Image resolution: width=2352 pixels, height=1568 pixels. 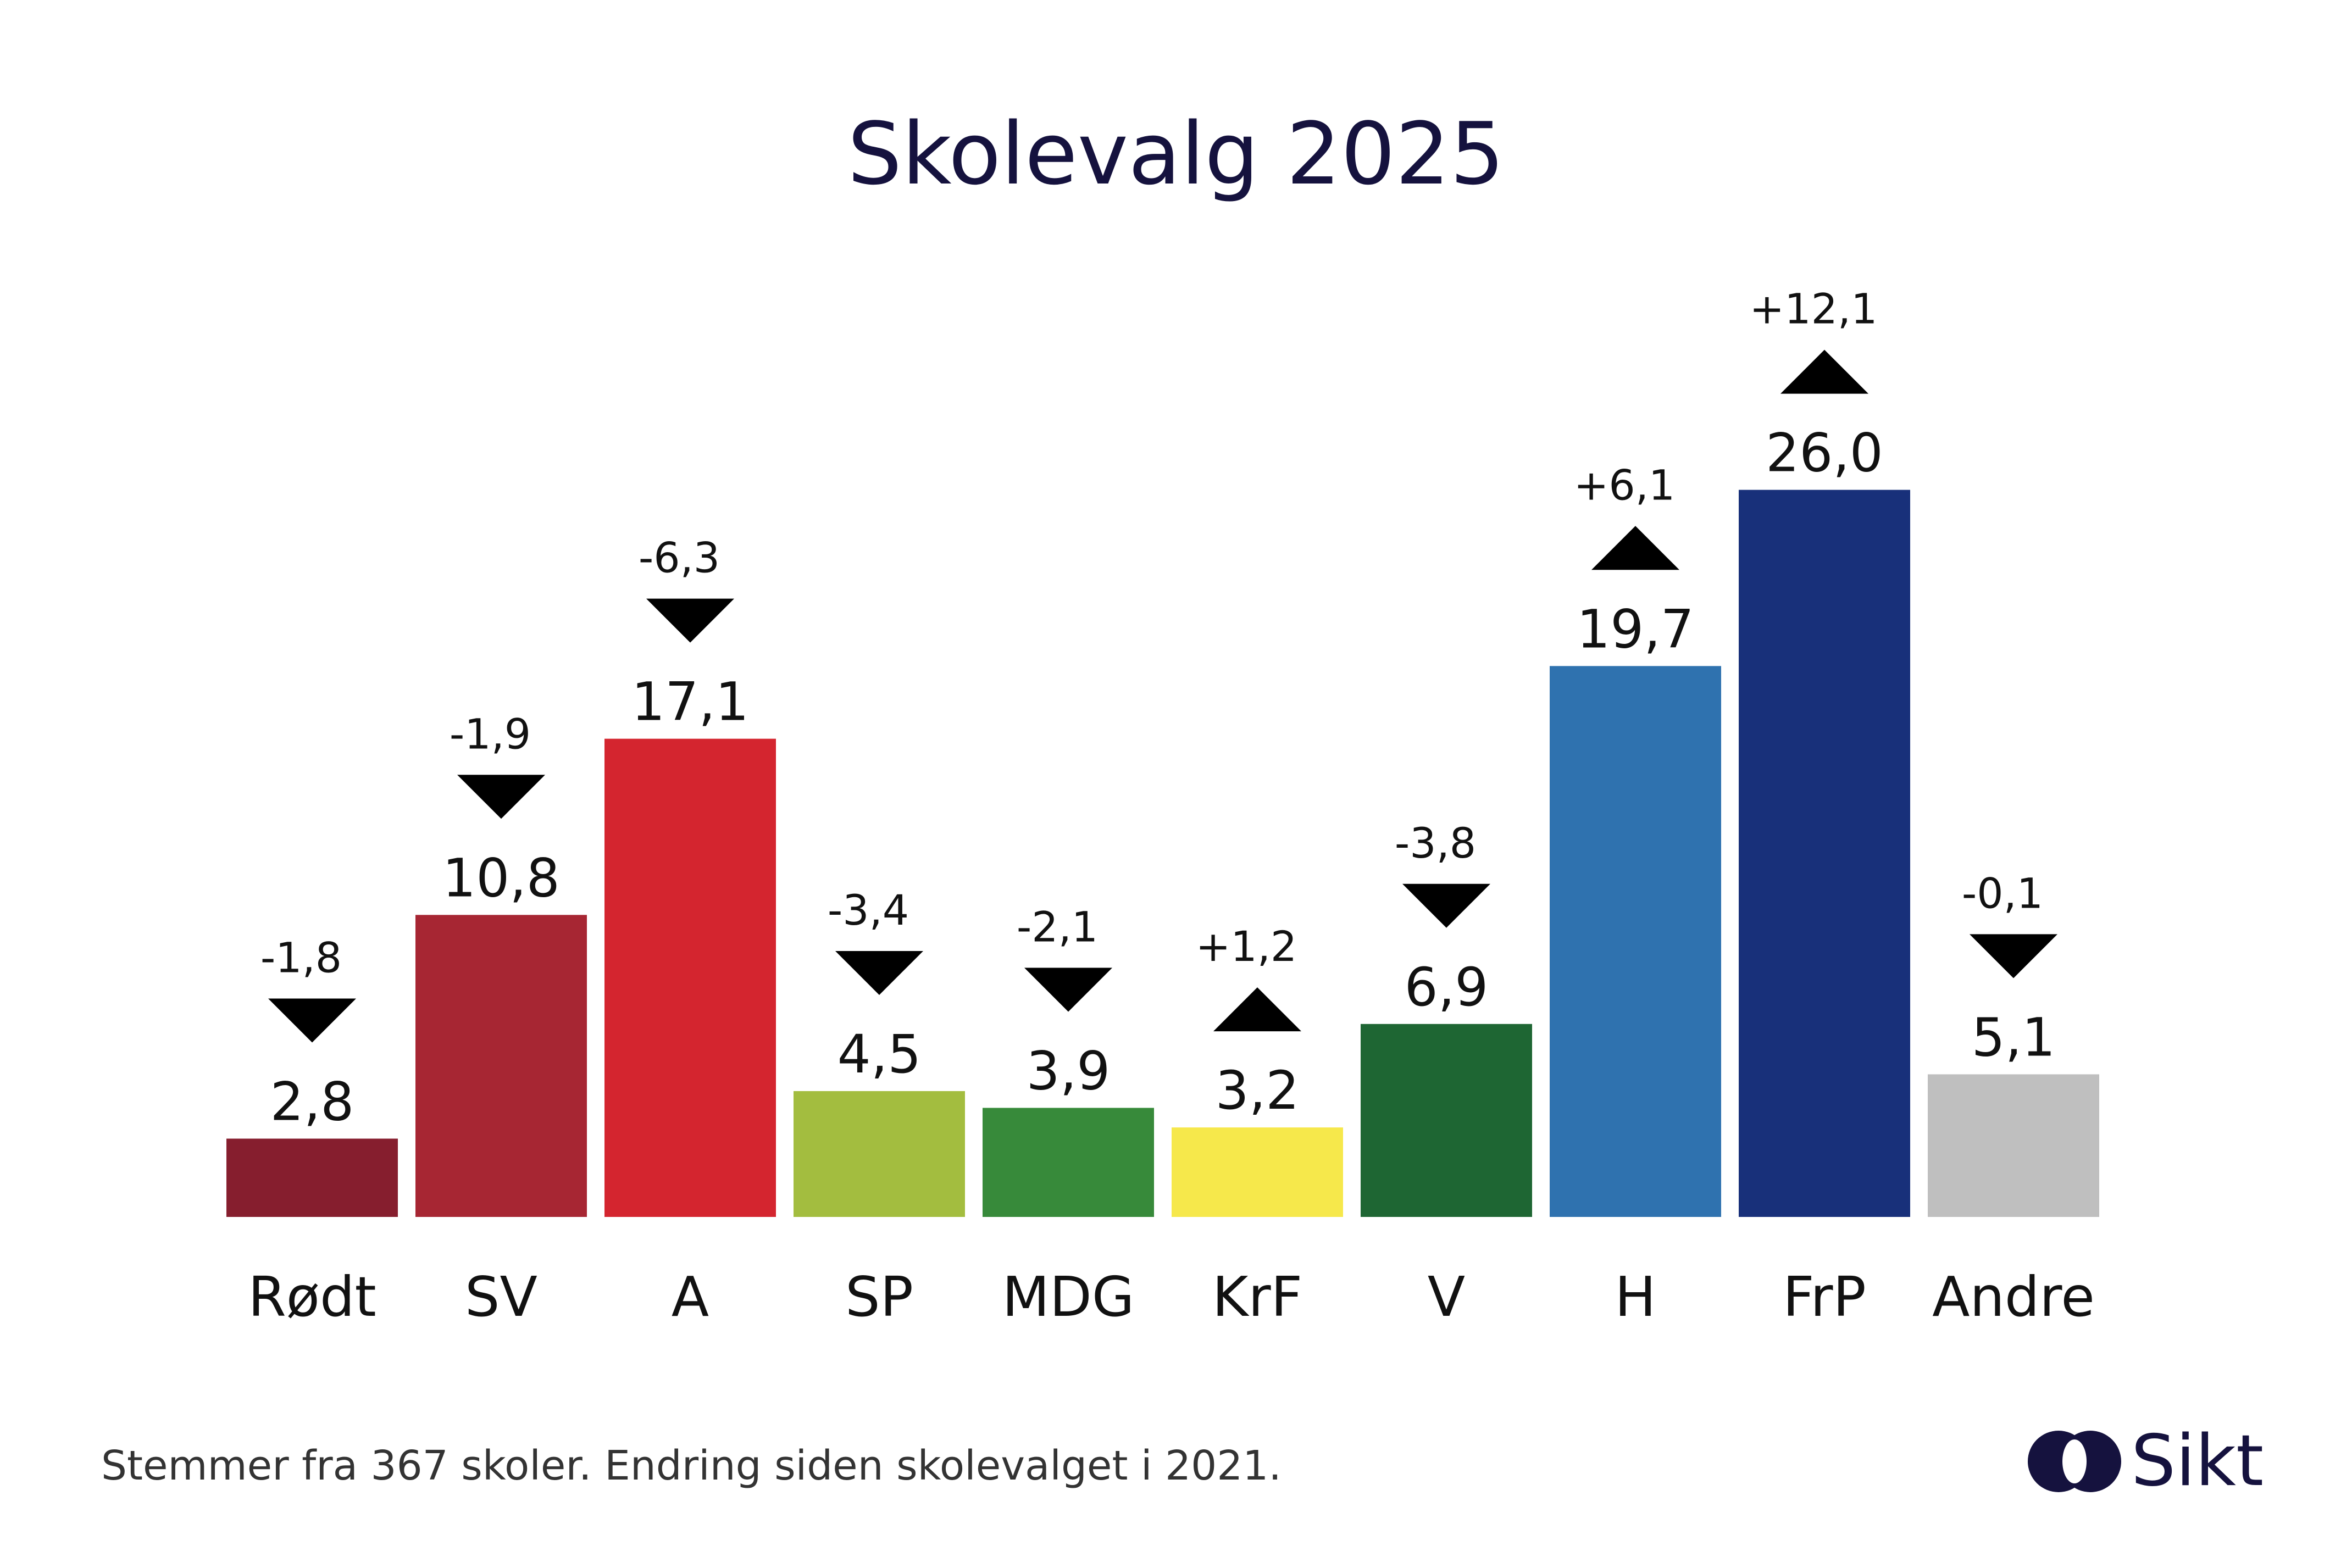 What do you see at coordinates (1824, 1297) in the screenshot?
I see `category-label-frp: FrP` at bounding box center [1824, 1297].